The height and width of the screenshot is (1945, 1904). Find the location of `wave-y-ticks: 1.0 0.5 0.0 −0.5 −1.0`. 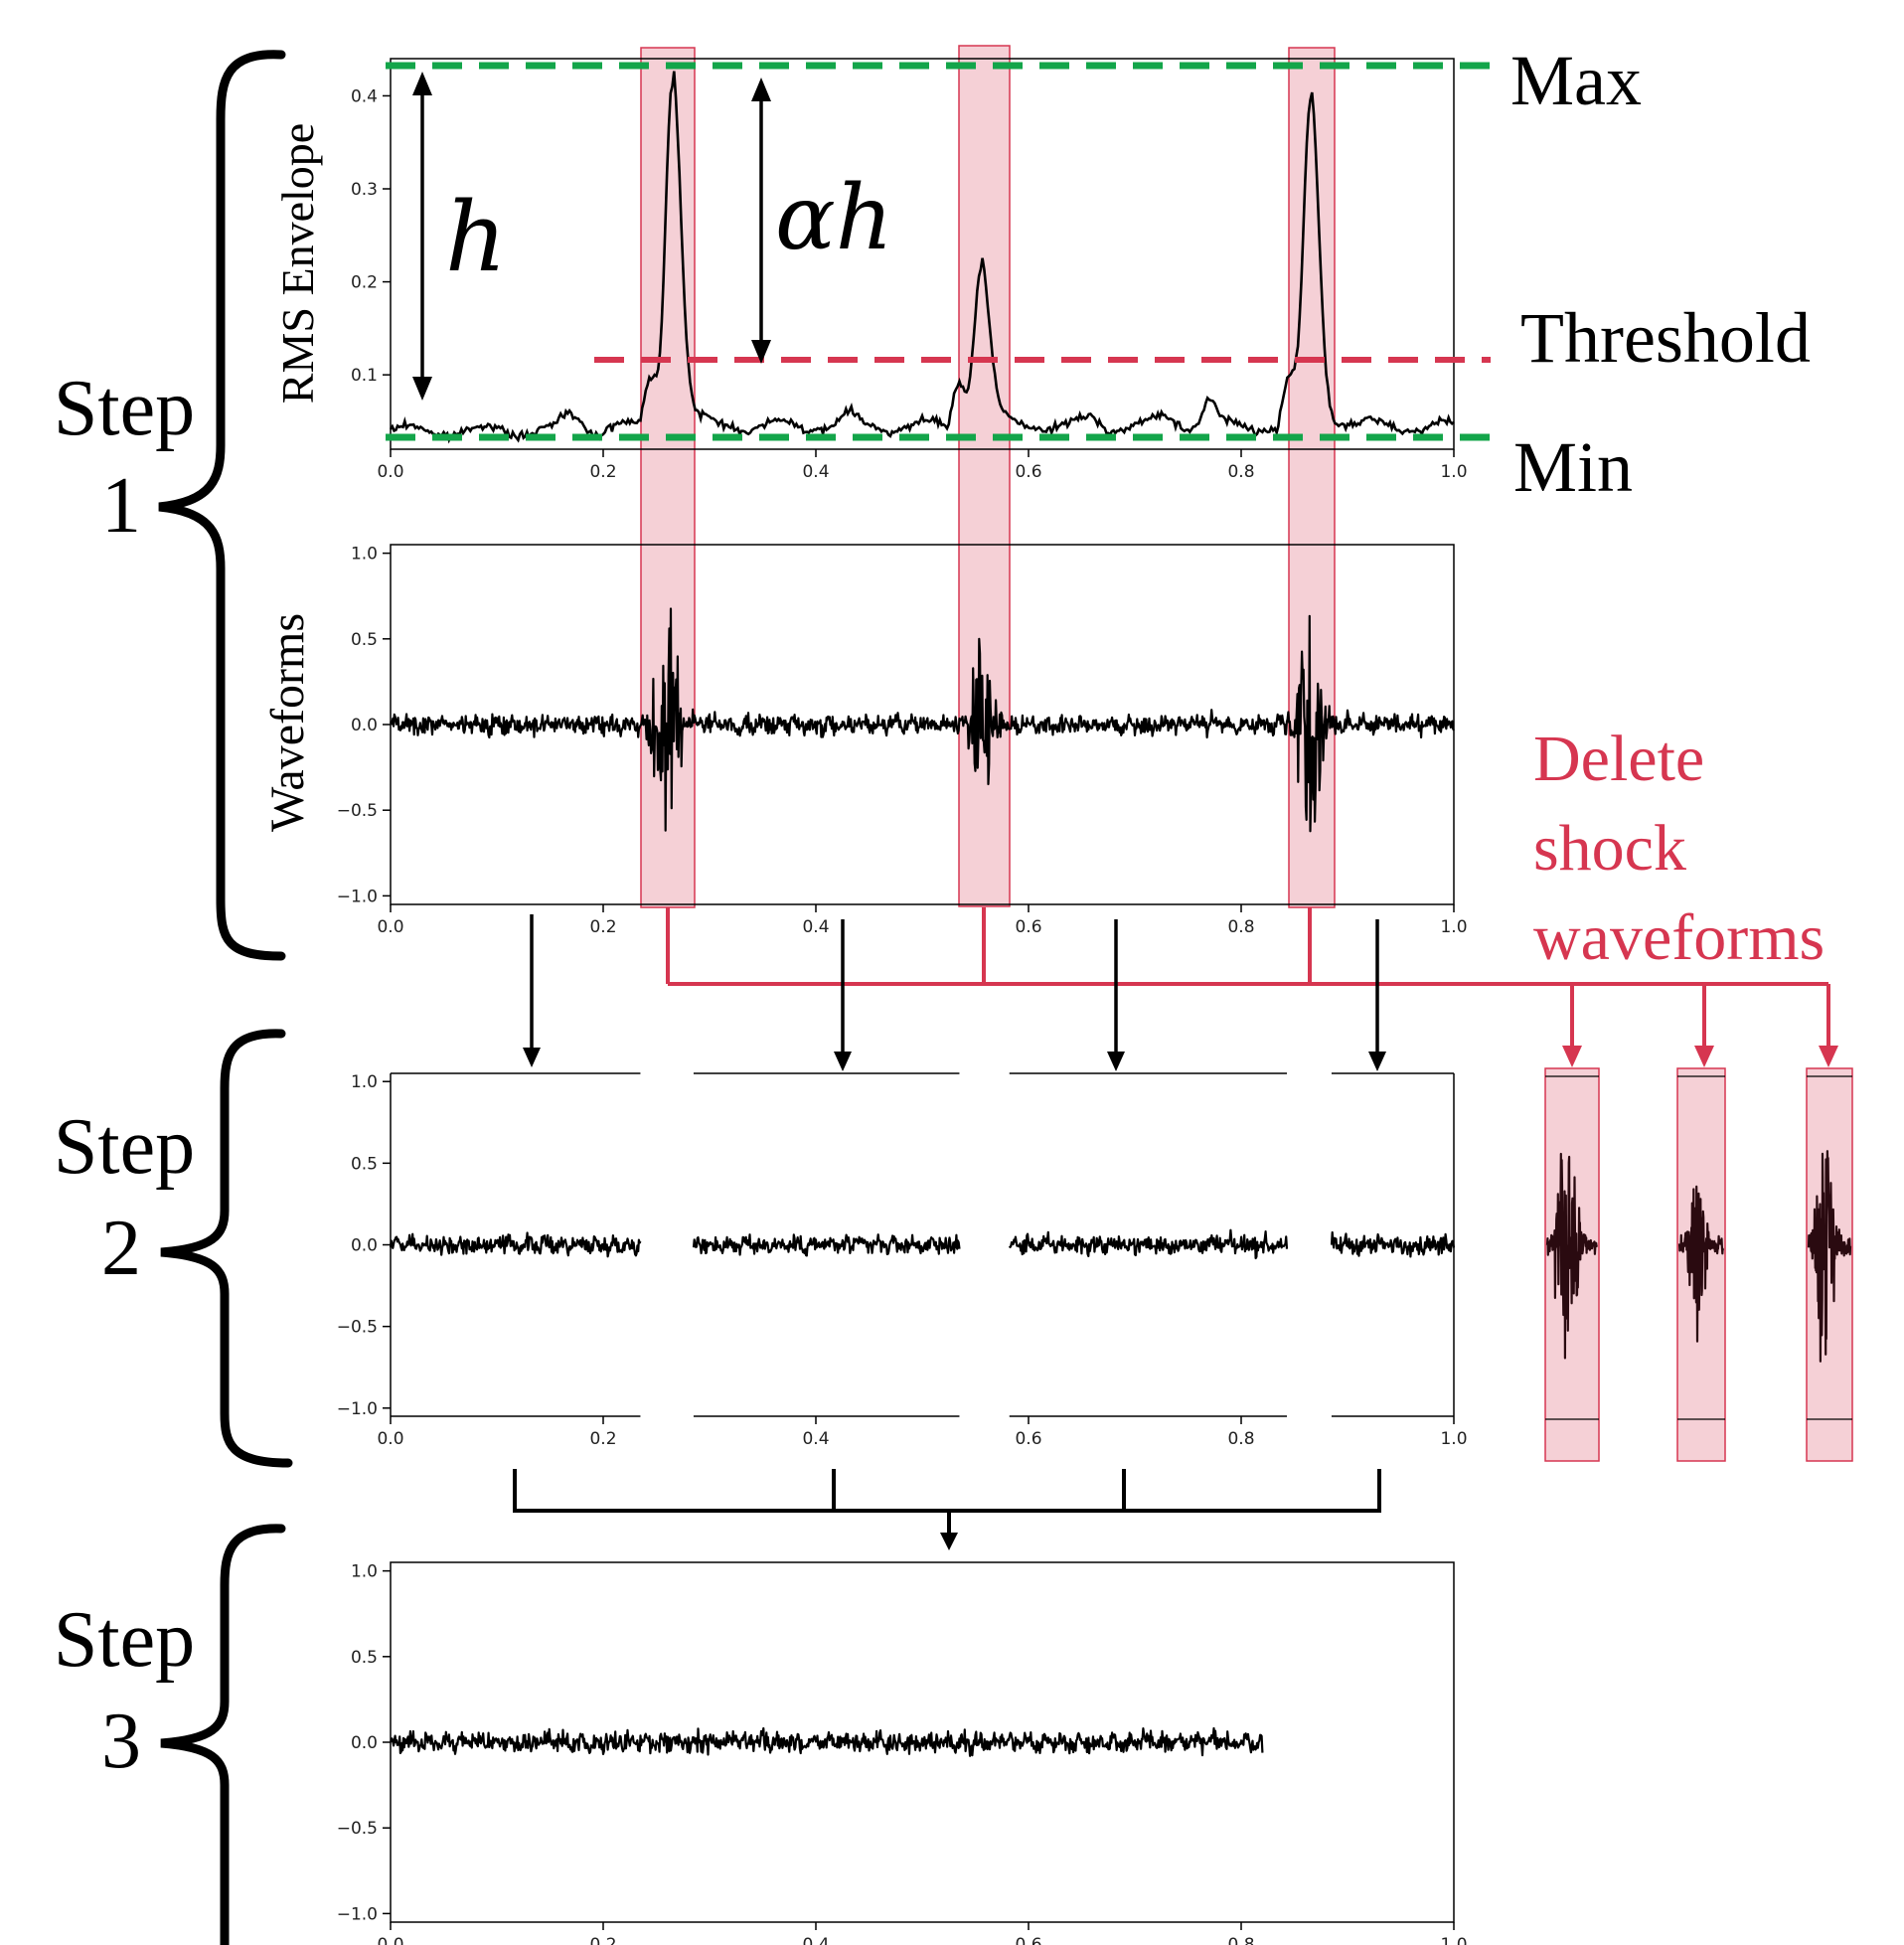

wave-y-ticks: 1.0 0.5 0.0 −0.5 −1.0 is located at coordinates (364, 726).